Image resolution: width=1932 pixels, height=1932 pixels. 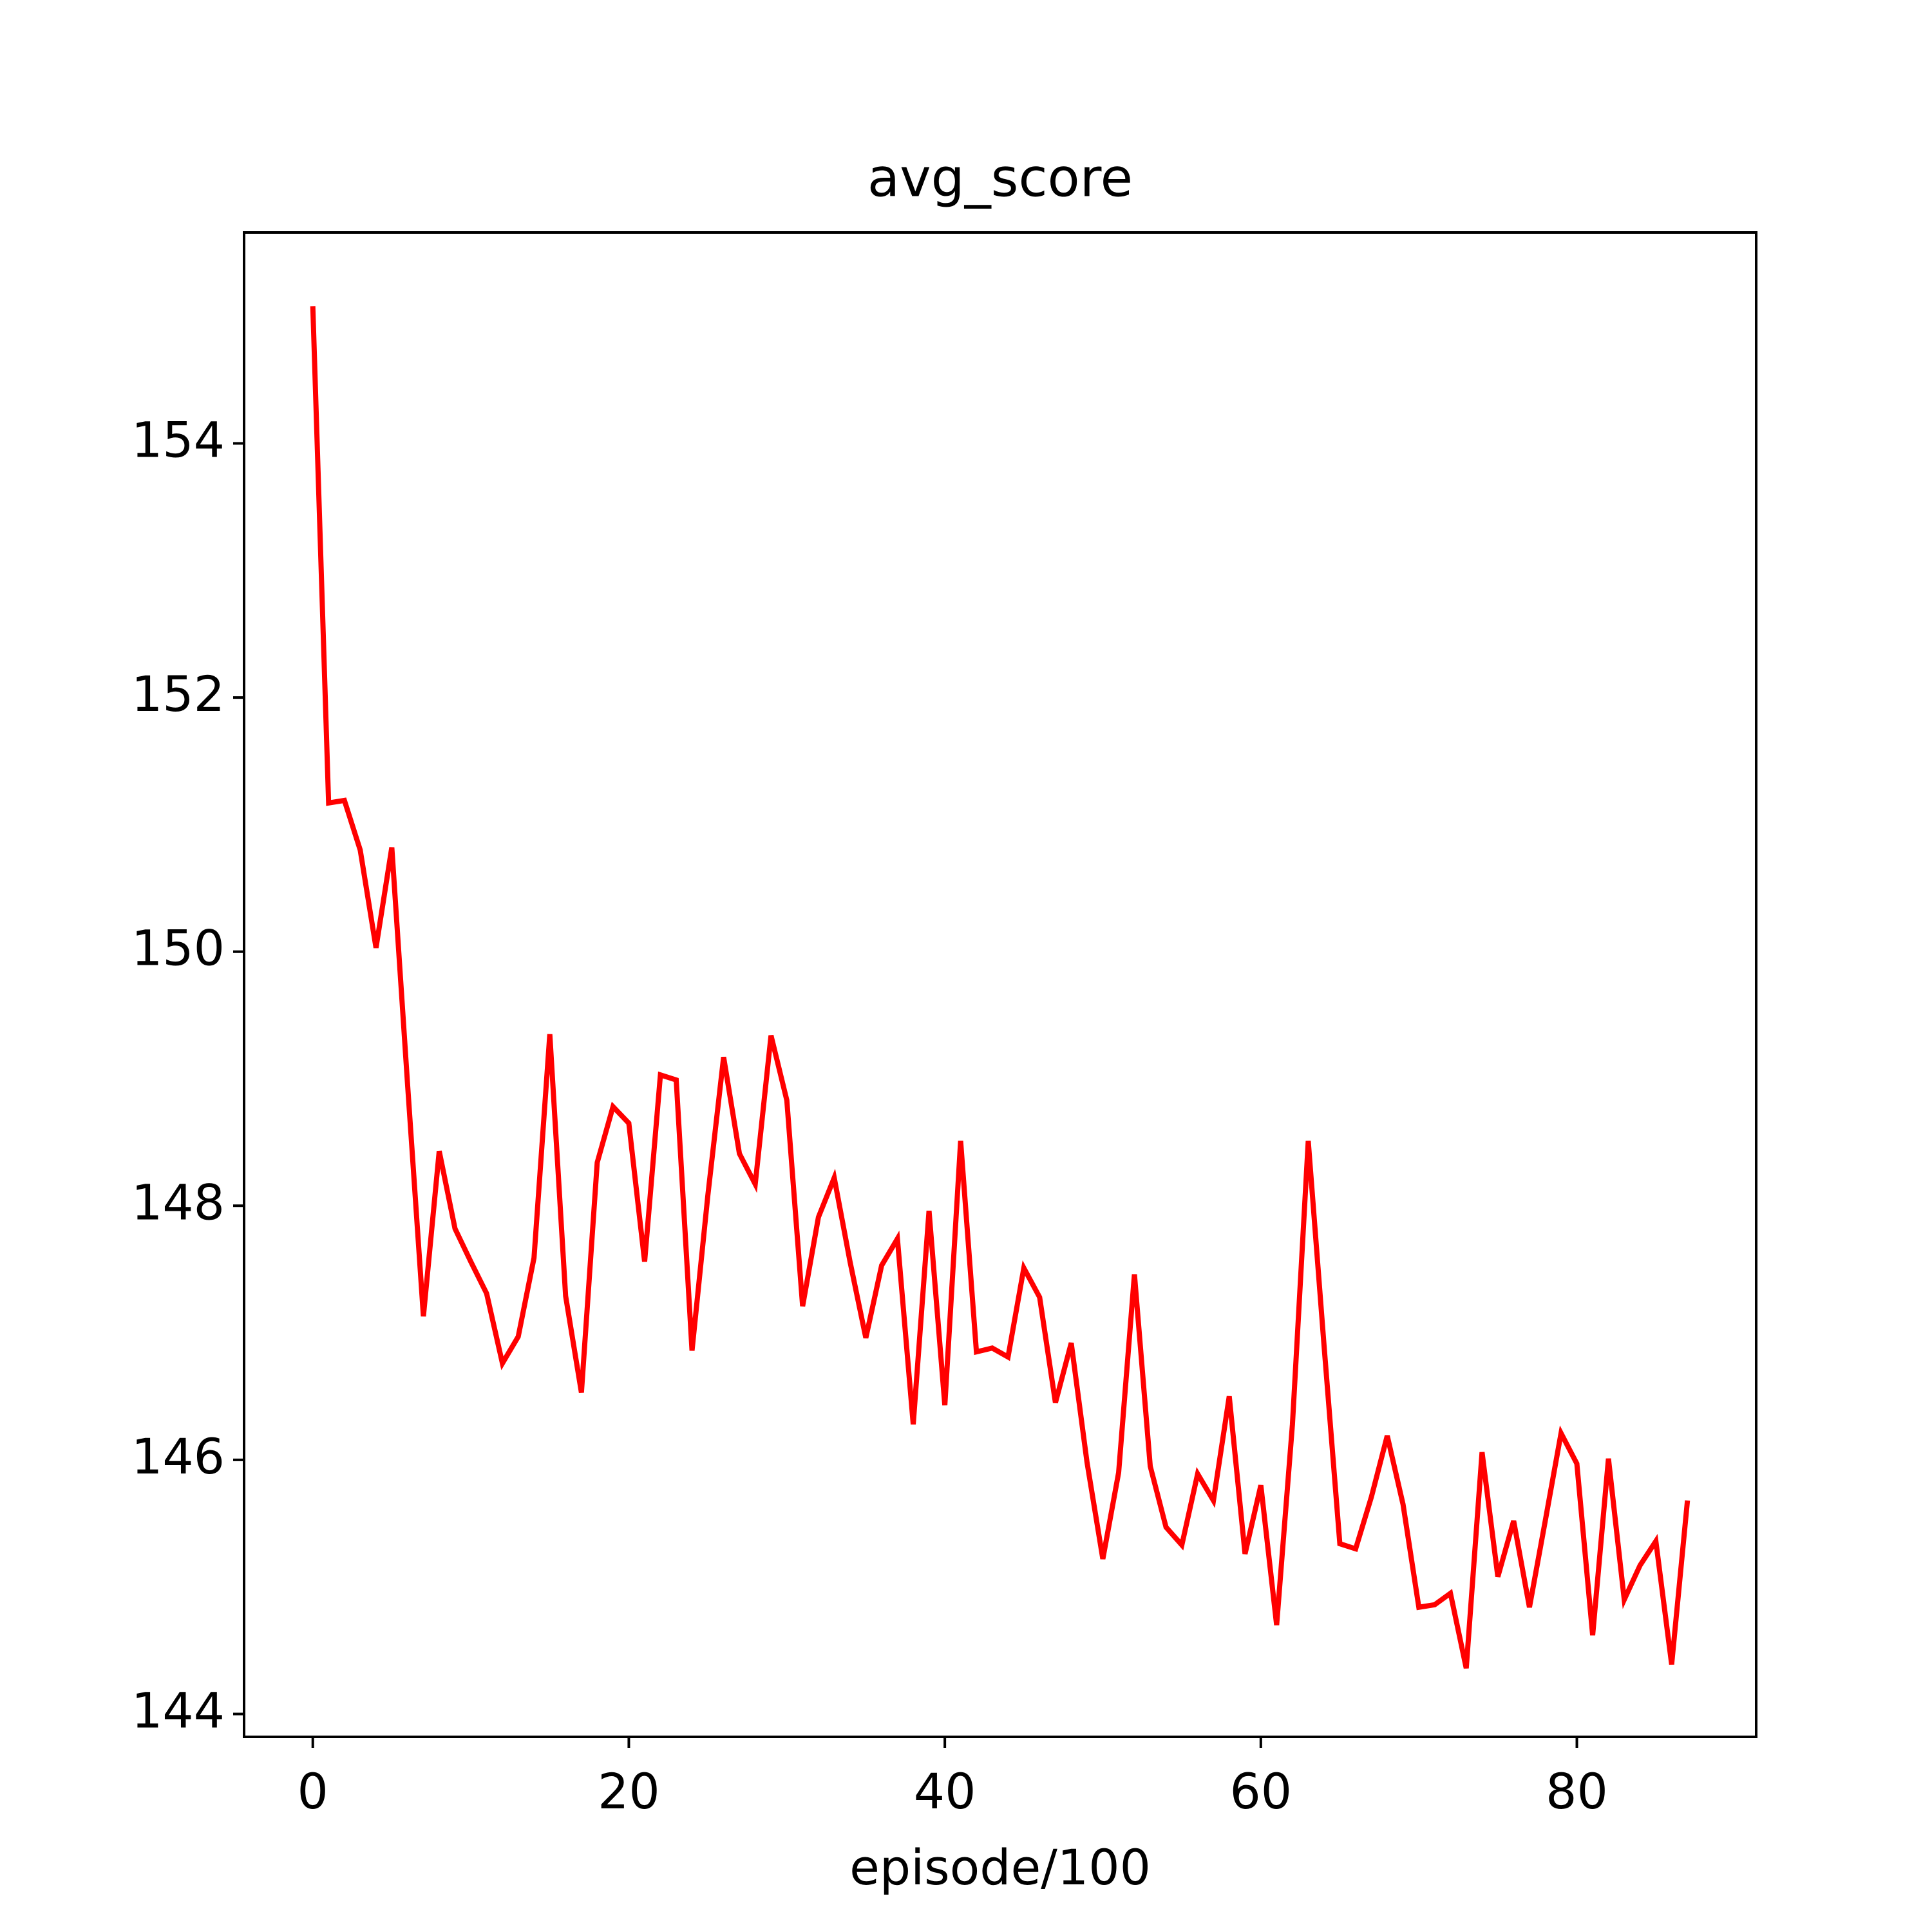 What do you see at coordinates (629, 1791) in the screenshot?
I see `x-tick-label: 20` at bounding box center [629, 1791].